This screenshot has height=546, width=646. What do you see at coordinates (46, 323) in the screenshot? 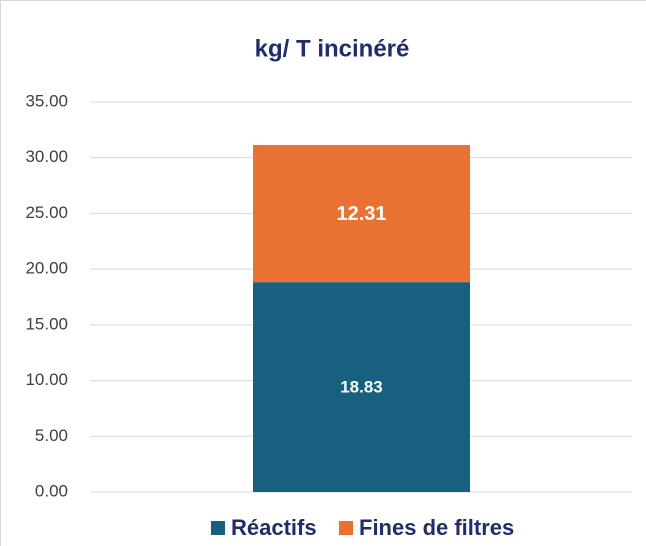
I see `y-tick-label: 15.00` at bounding box center [46, 323].